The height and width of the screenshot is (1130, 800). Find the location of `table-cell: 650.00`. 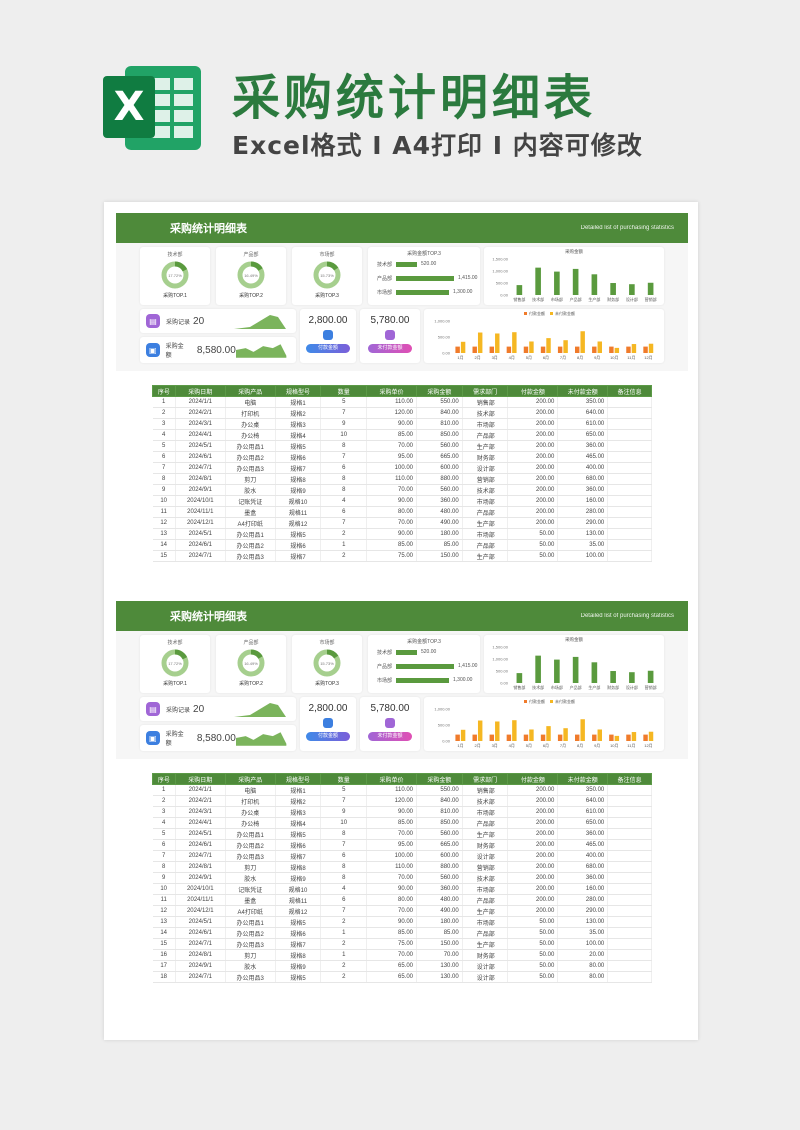

table-cell: 650.00 is located at coordinates (583, 823).